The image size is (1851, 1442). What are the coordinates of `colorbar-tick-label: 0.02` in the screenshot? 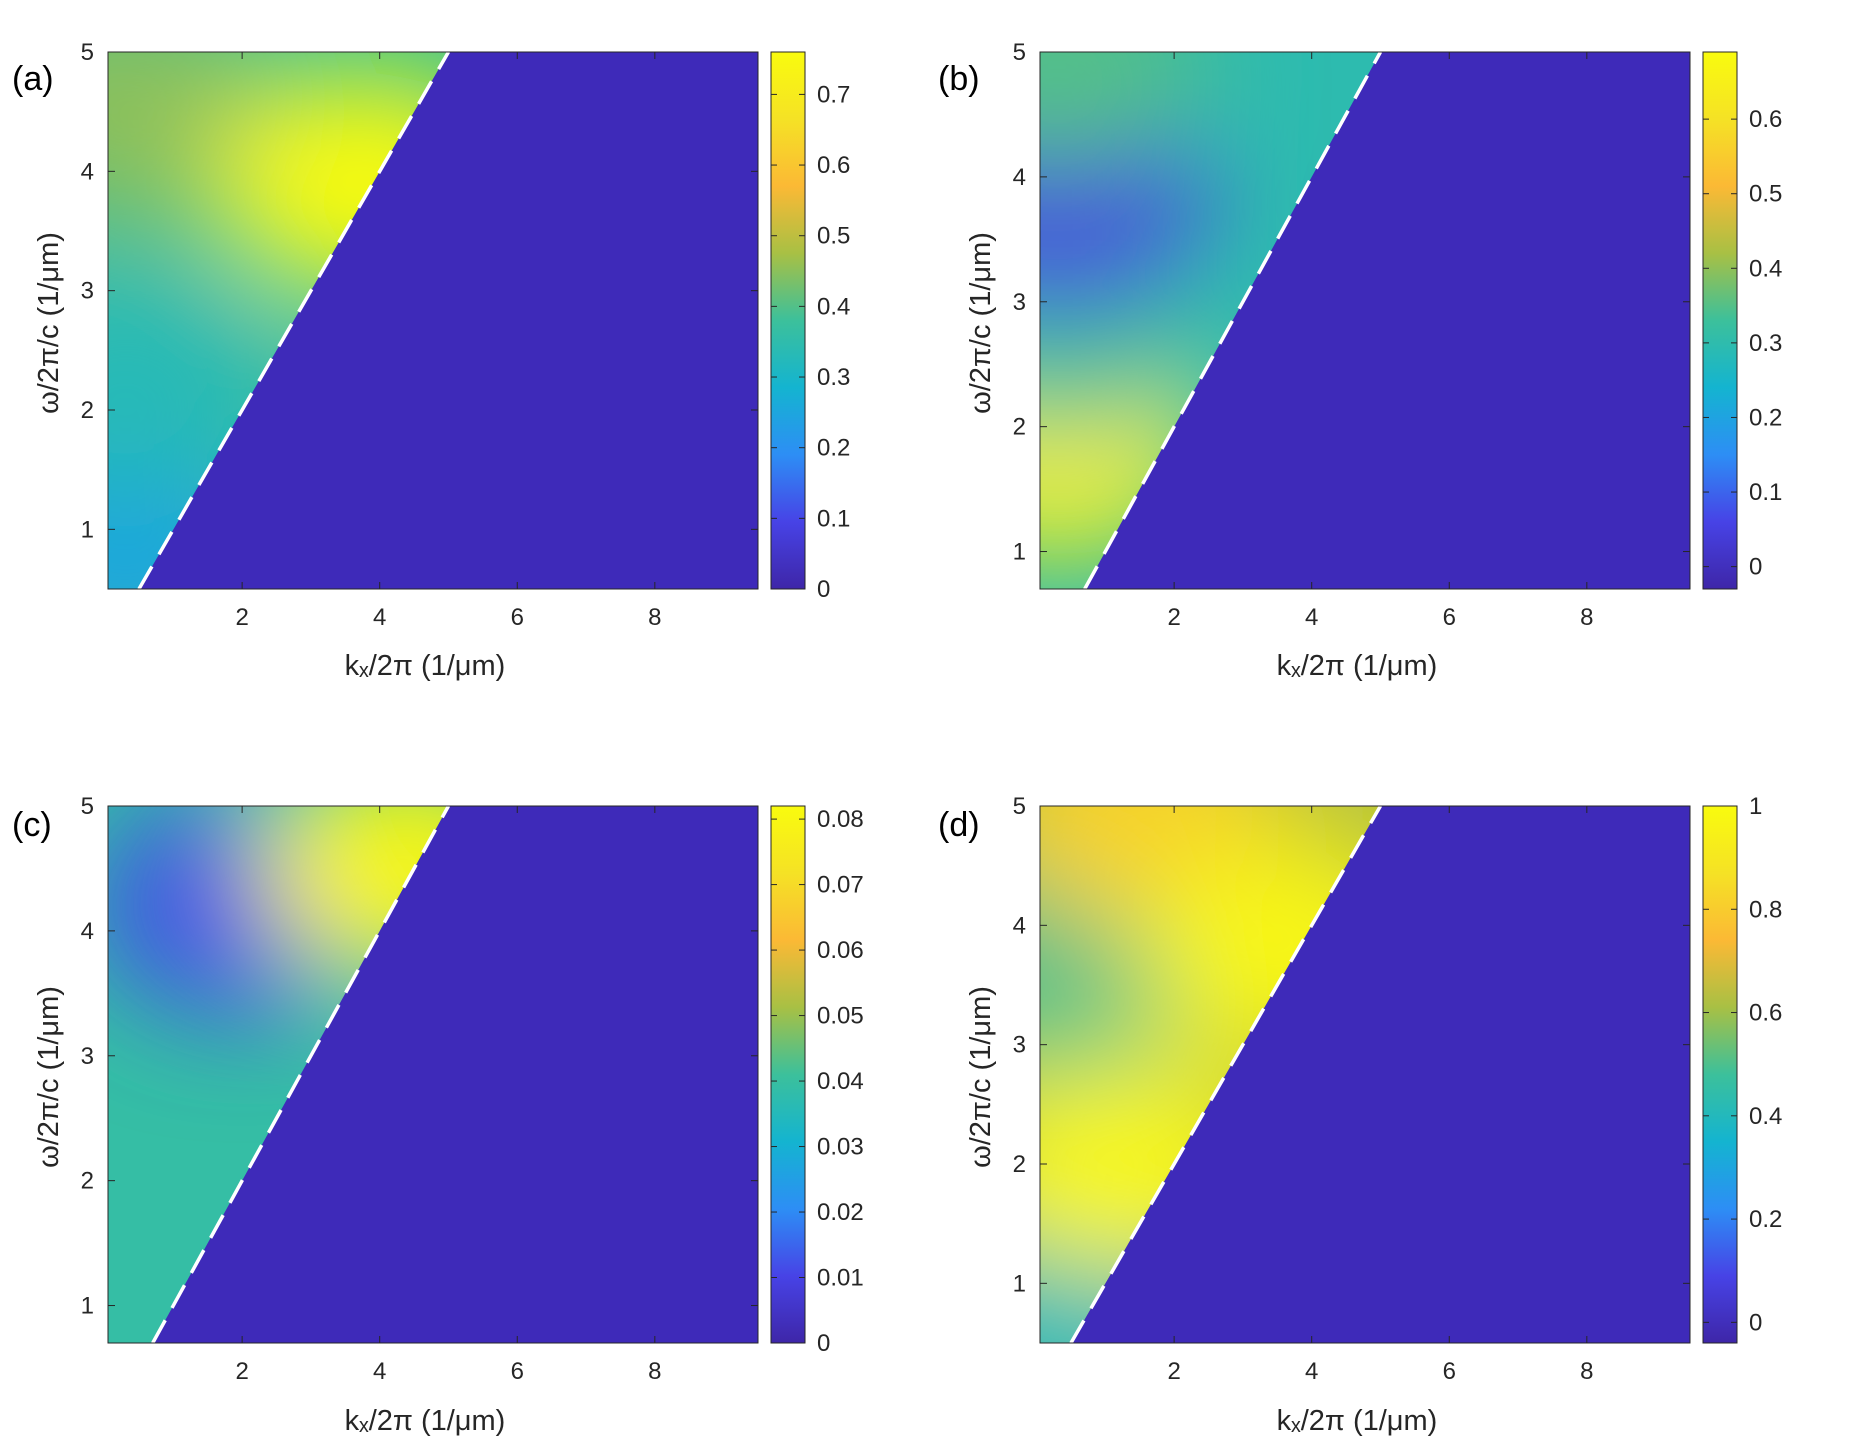 It's located at (840, 1212).